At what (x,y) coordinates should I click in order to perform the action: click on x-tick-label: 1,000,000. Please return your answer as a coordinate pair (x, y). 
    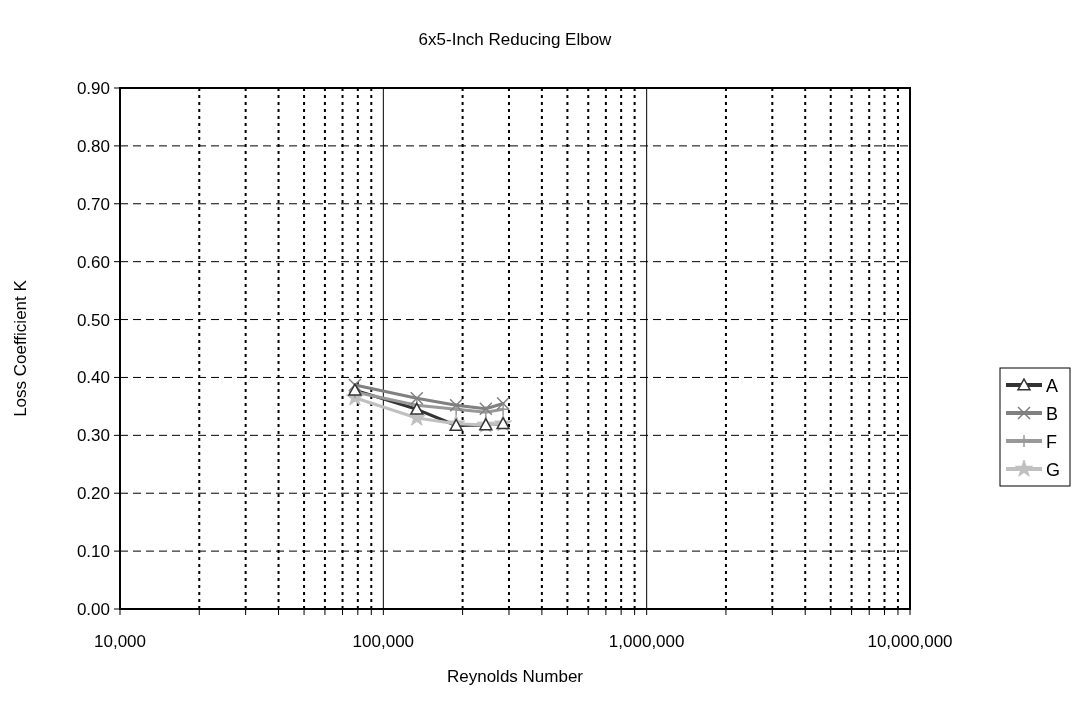
    Looking at the image, I should click on (646, 641).